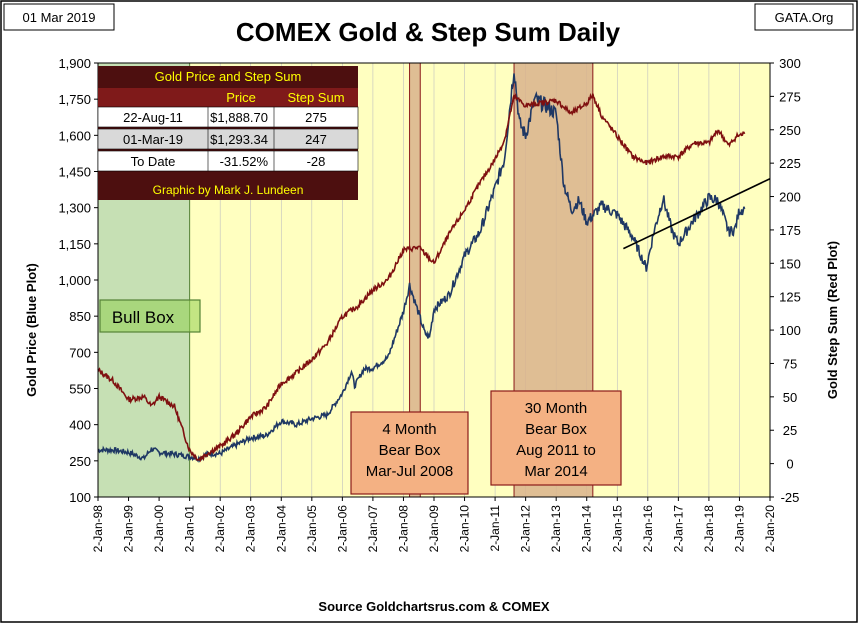 This screenshot has height=628, width=858. Describe the element at coordinates (244, 161) in the screenshot. I see `info-table-cell: -31.52%` at that location.